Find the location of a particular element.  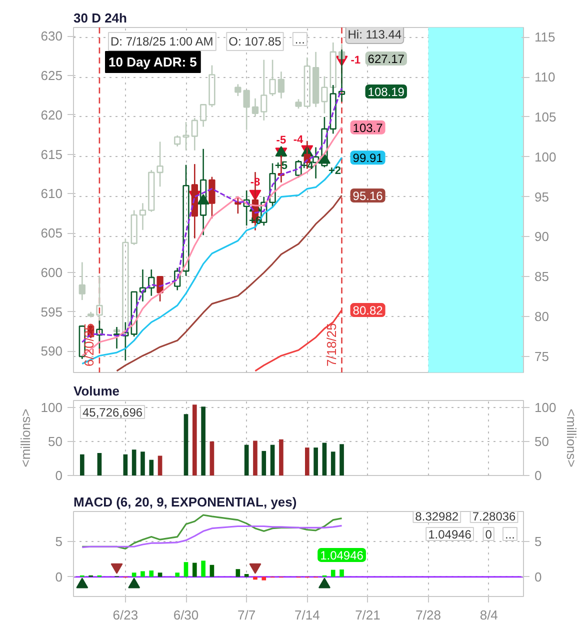

y2-tick-label: 610 is located at coordinates (51, 194).